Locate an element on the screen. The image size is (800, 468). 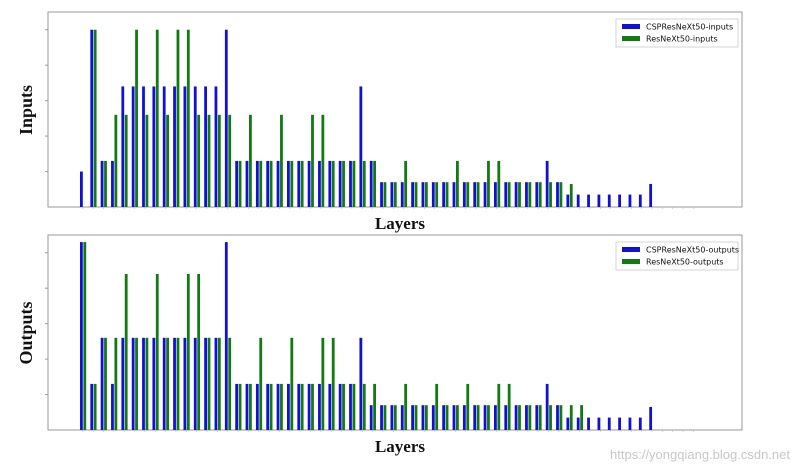
legend-label: ResNeXt50-inputs is located at coordinates (682, 39).